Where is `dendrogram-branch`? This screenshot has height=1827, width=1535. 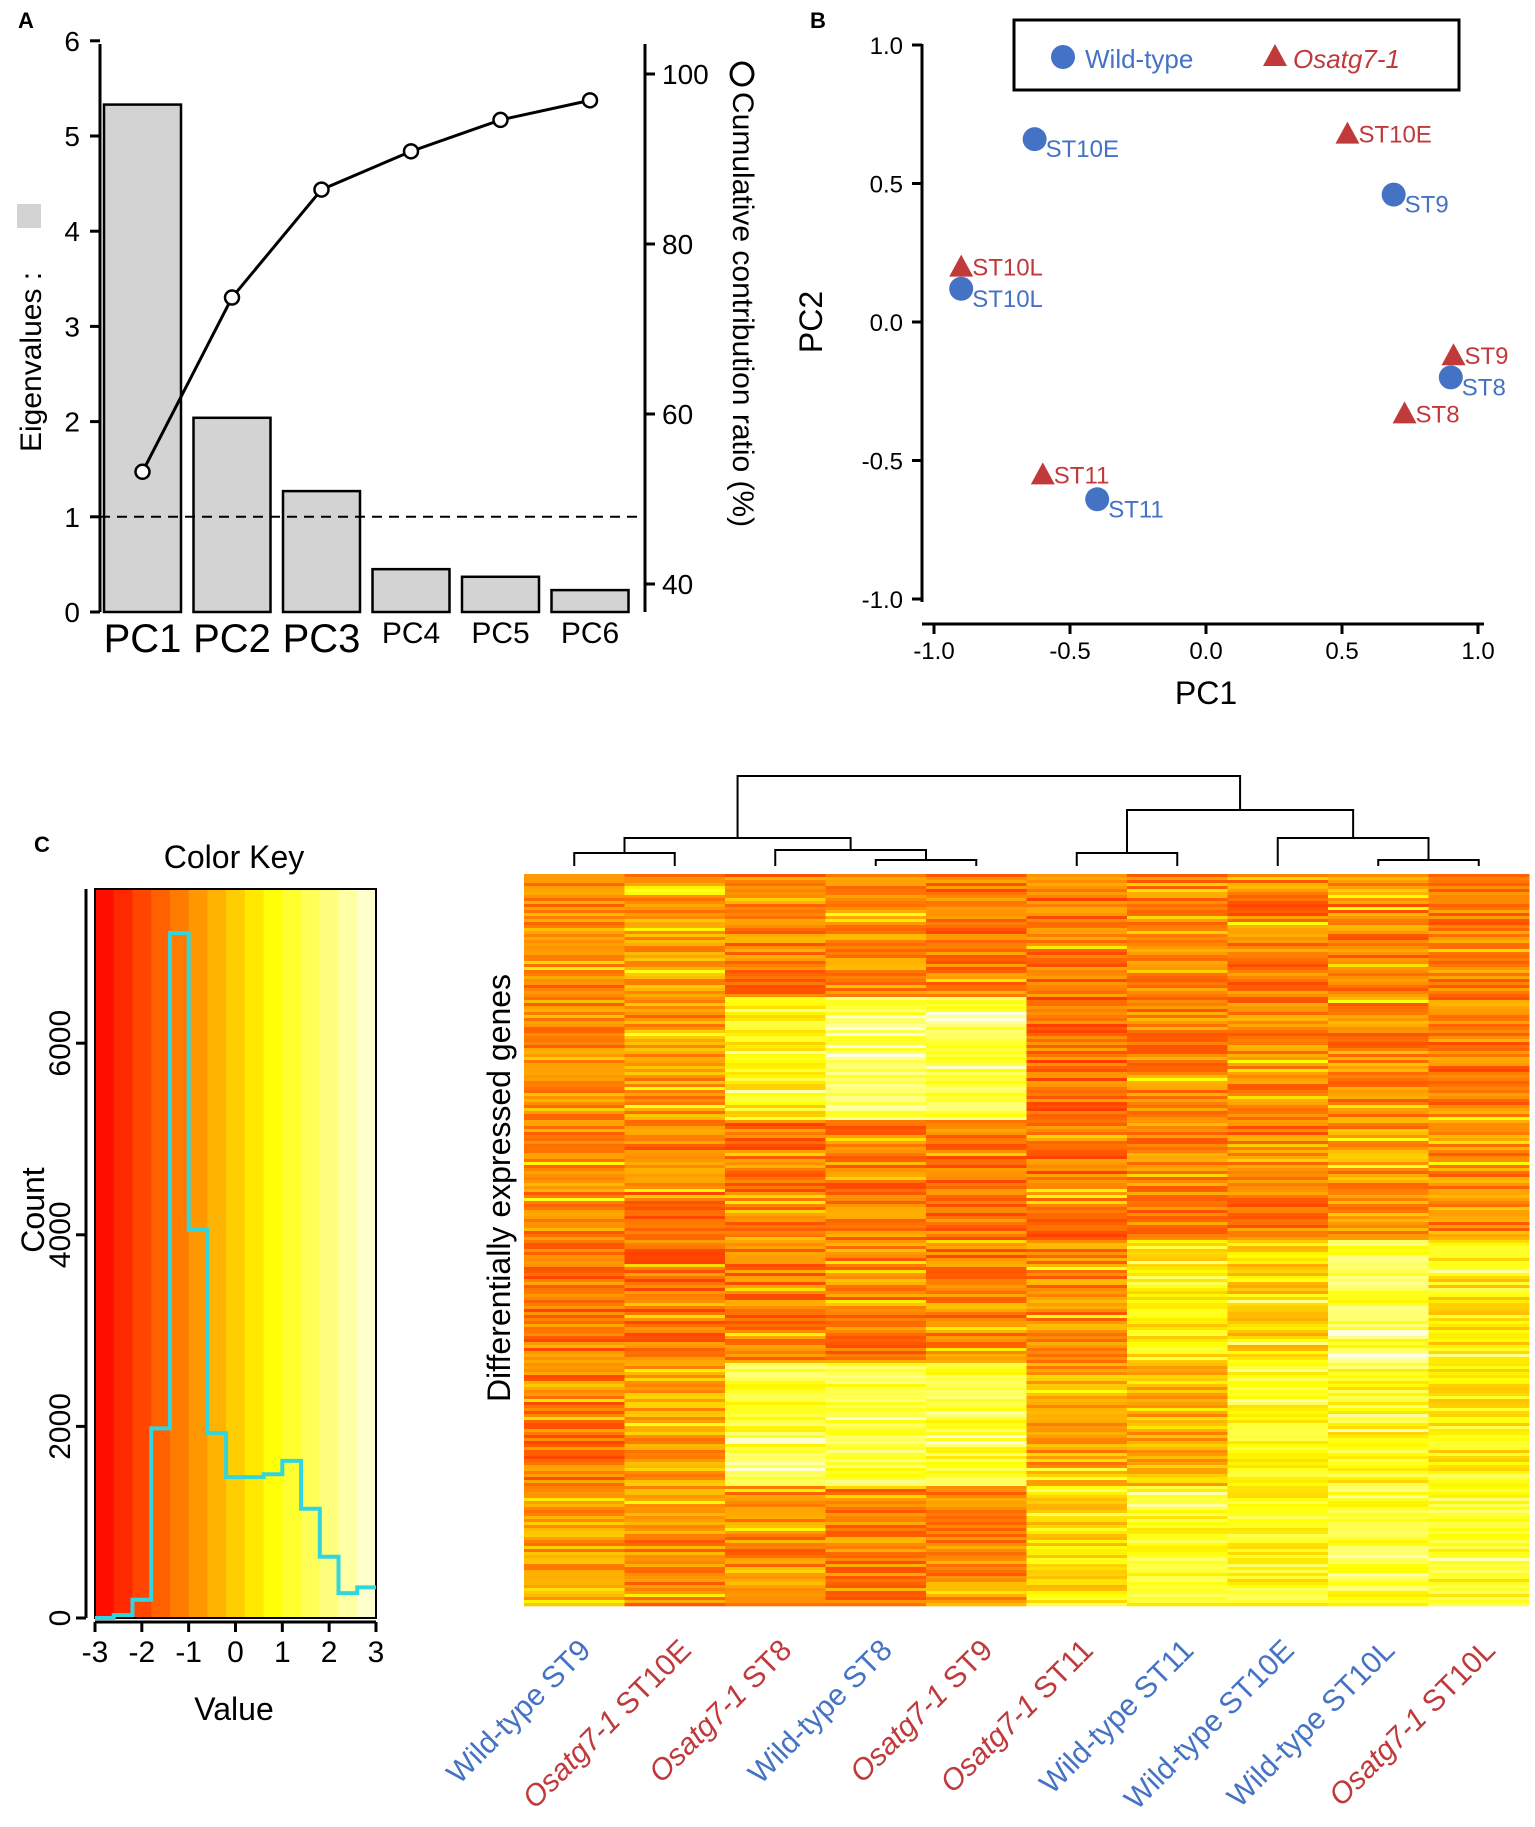
dendrogram-branch is located at coordinates (1240, 831).